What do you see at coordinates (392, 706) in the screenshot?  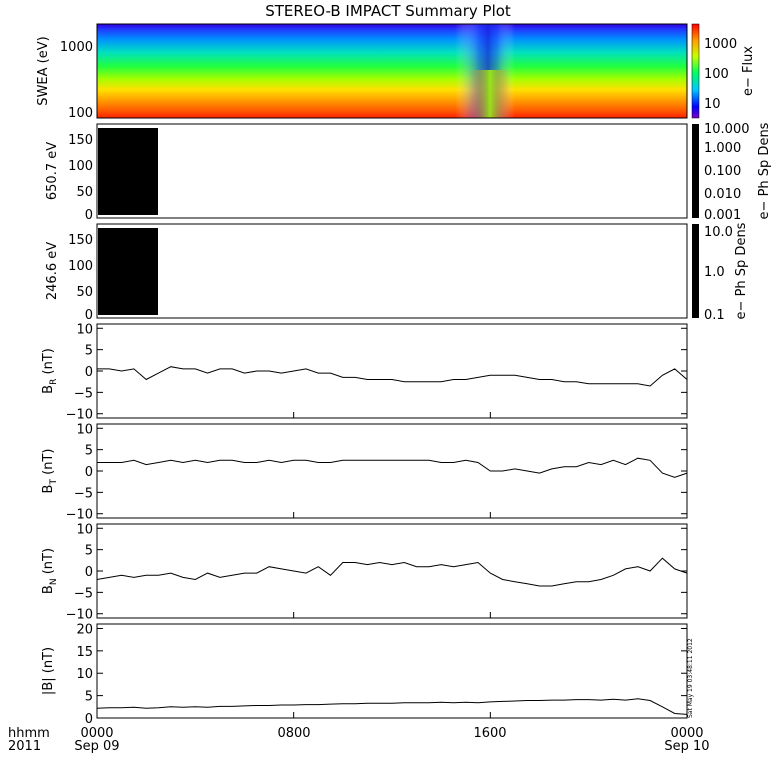 I see `bmag-series-line` at bounding box center [392, 706].